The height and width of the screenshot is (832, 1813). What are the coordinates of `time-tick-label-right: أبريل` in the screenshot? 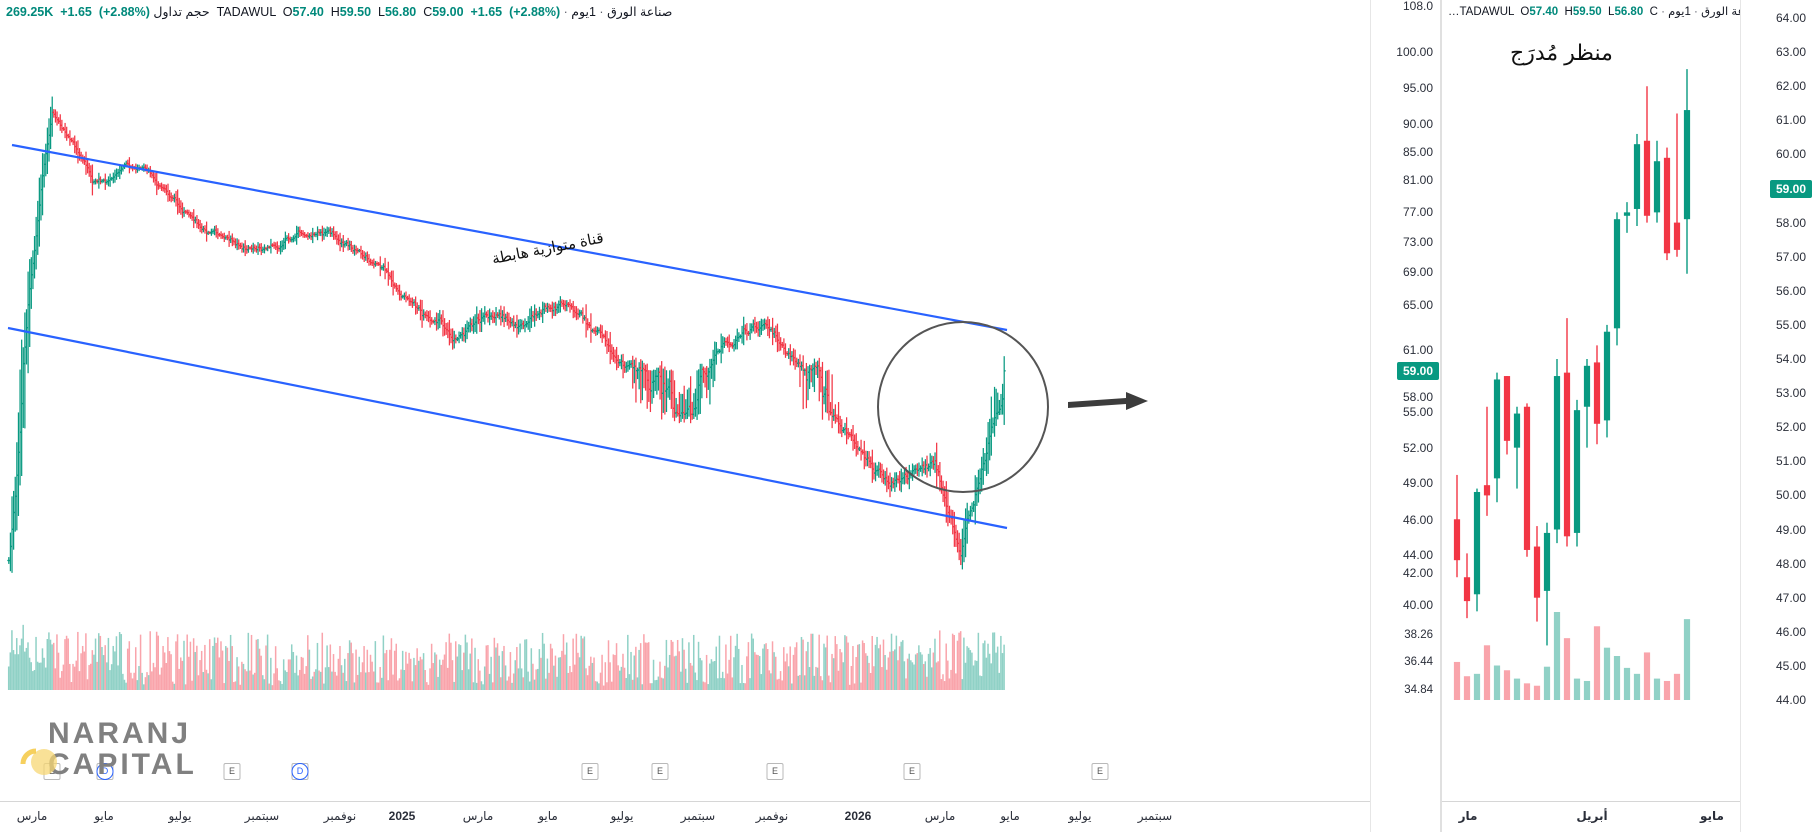 It's located at (1592, 816).